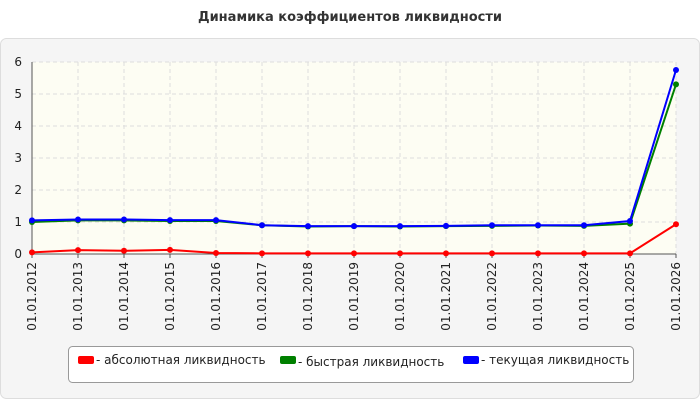 This screenshot has height=404, width=700. What do you see at coordinates (354, 296) in the screenshot?
I see `x-tick-label: 01.01.2019` at bounding box center [354, 296].